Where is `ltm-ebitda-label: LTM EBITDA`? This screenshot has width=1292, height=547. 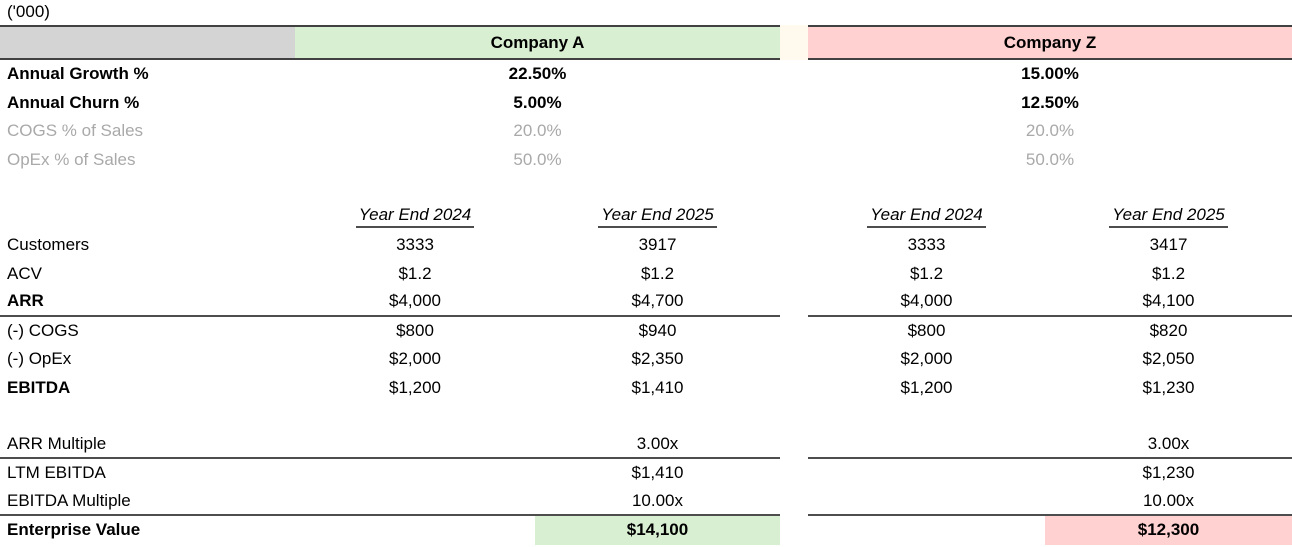 ltm-ebitda-label: LTM EBITDA is located at coordinates (56, 473).